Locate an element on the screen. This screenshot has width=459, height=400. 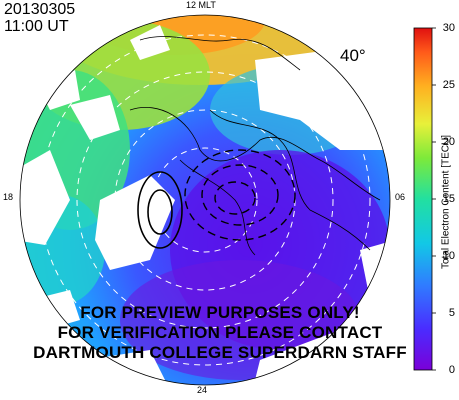
colorbar-tick-label: 10 is located at coordinates (448, 256).